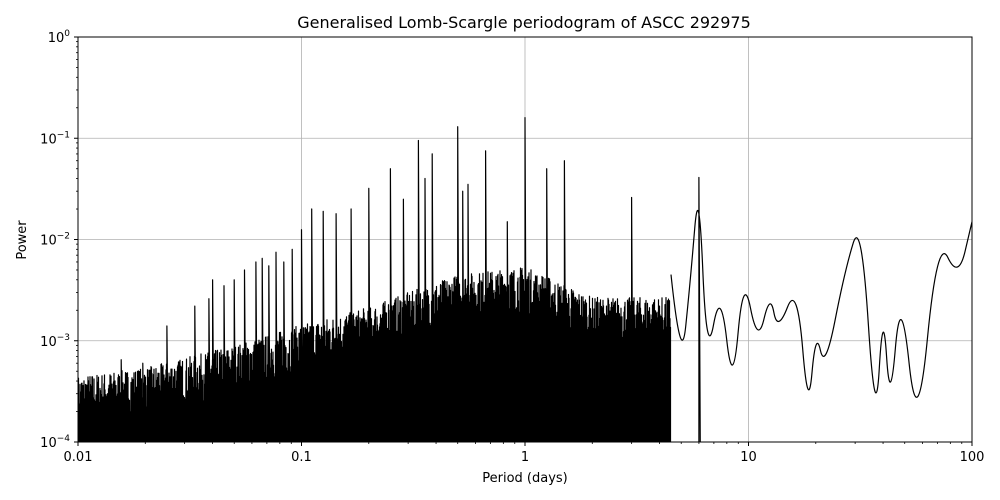 The width and height of the screenshot is (1000, 500). Describe the element at coordinates (525, 478) in the screenshot. I see `x-axis-label: Period (days)` at that location.